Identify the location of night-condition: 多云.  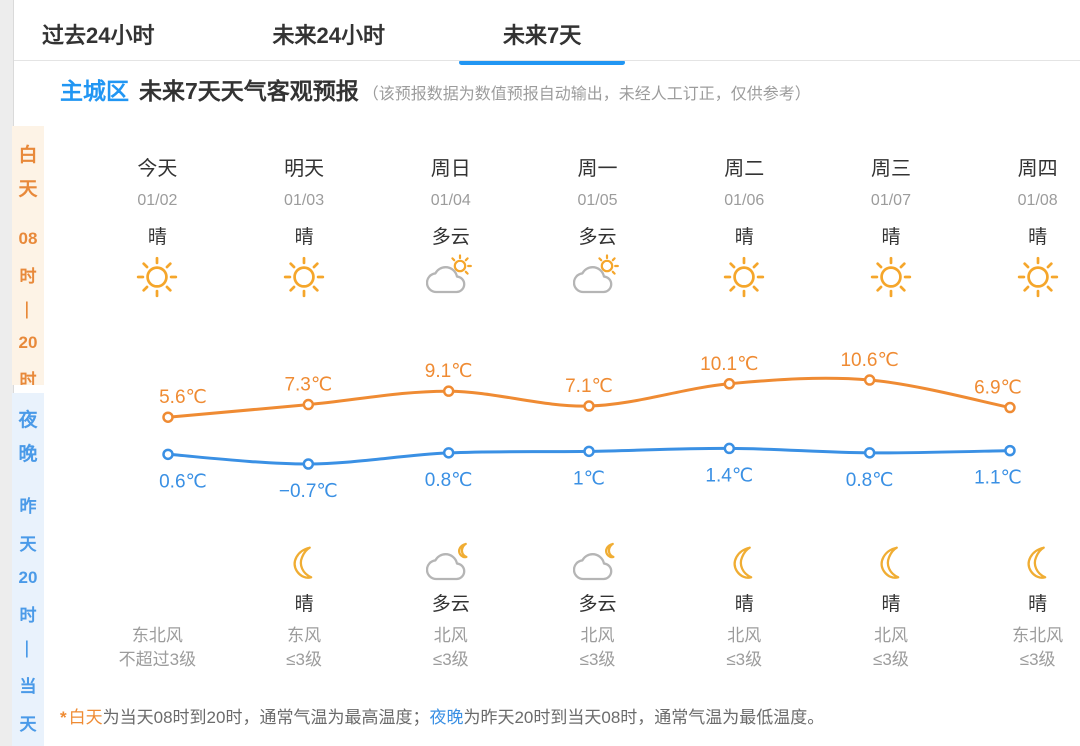
(597, 604).